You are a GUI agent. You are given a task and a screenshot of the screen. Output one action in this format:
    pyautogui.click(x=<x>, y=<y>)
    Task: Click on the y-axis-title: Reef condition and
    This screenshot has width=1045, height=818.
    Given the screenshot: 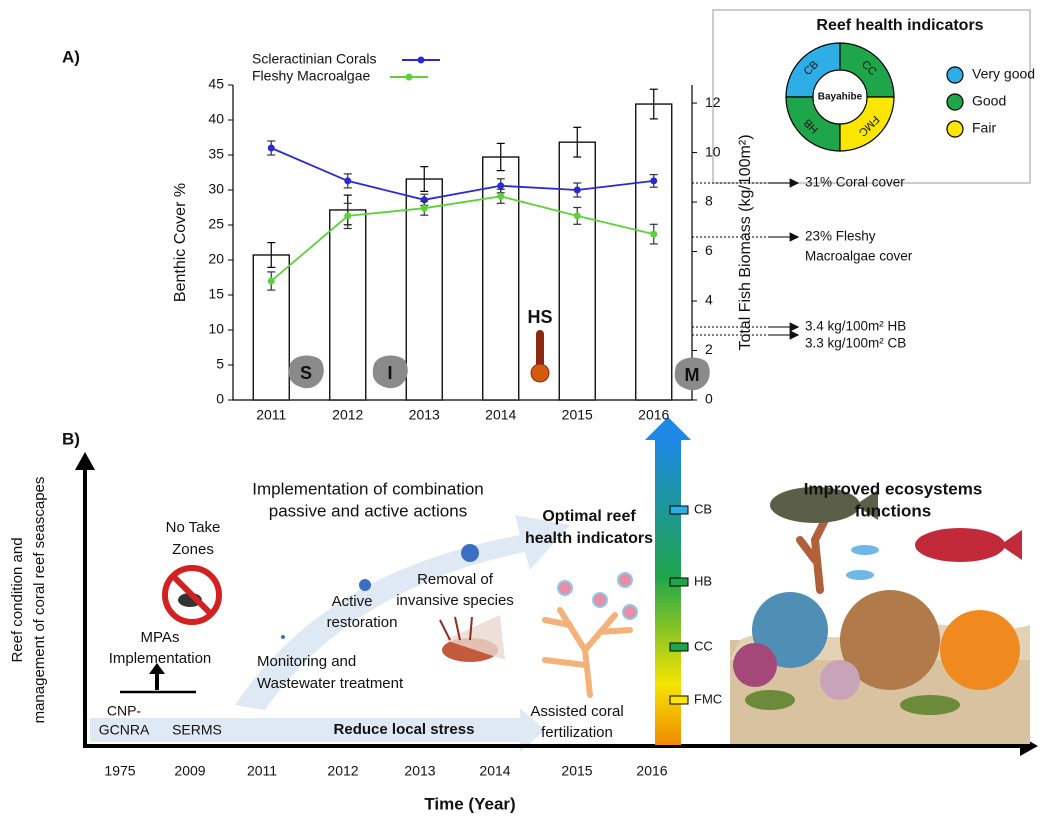 What is the action you would take?
    pyautogui.click(x=17, y=599)
    